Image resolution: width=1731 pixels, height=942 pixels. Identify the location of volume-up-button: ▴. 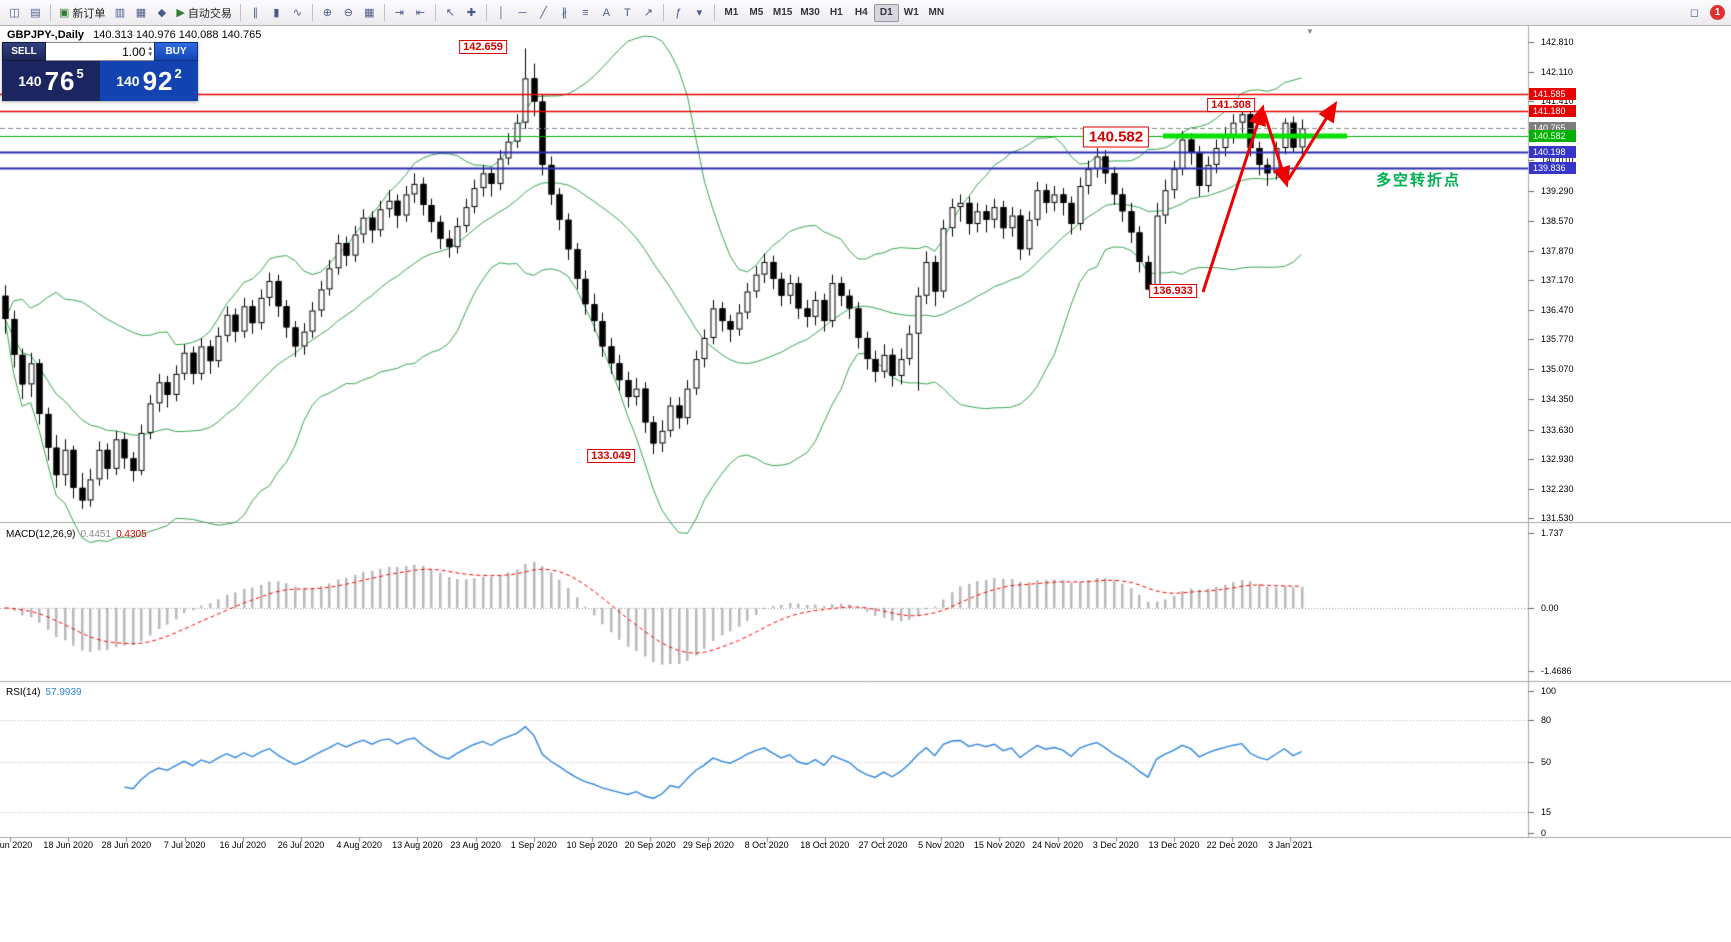
(150, 48).